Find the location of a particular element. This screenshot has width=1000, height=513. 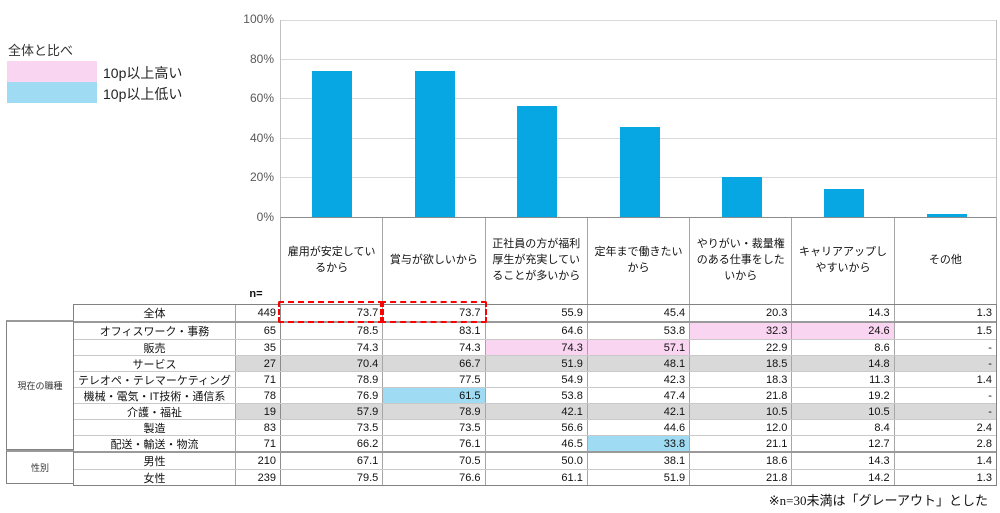

data-cell: 48.1 is located at coordinates (639, 363).